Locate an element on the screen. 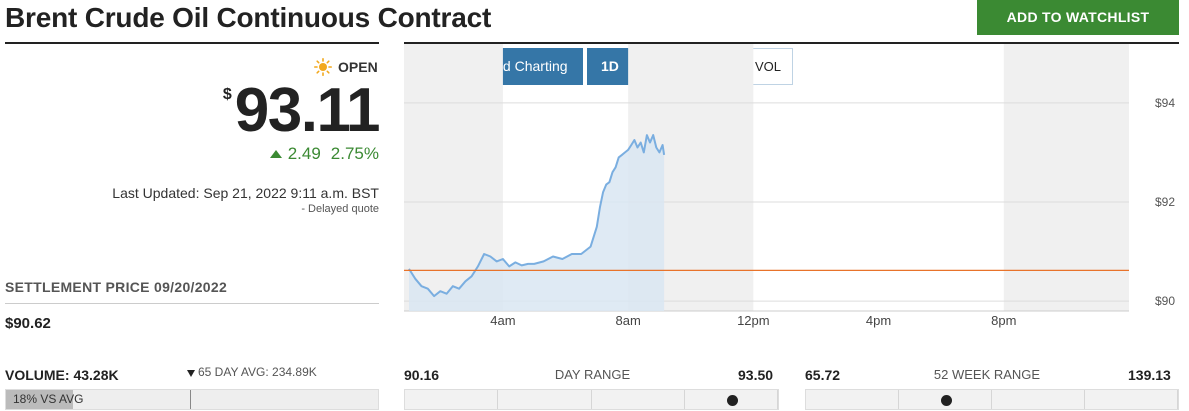  market-status-label: OPEN is located at coordinates (358, 67).